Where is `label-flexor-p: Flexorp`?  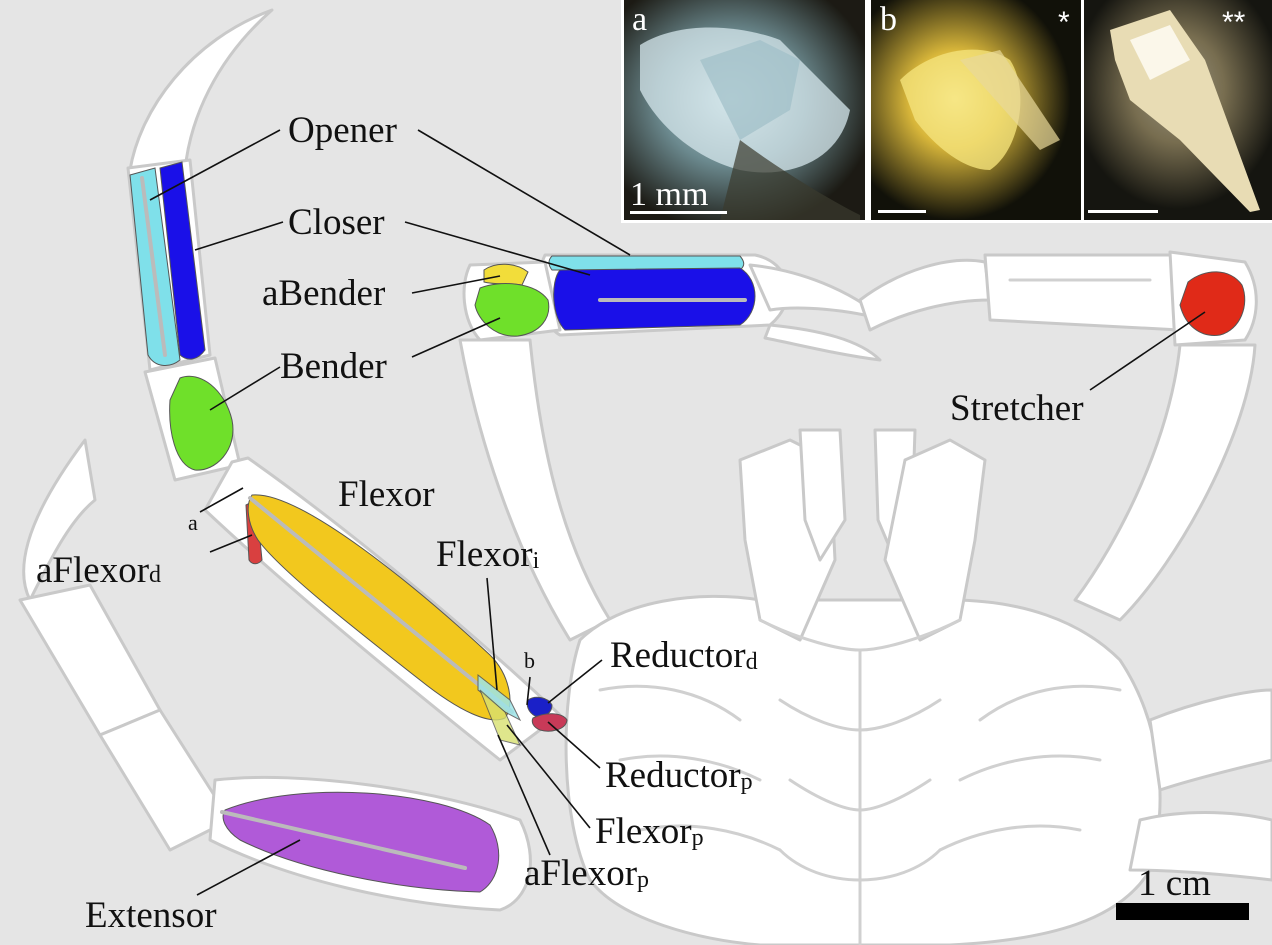
label-flexor-p: Flexorp is located at coordinates (649, 831).